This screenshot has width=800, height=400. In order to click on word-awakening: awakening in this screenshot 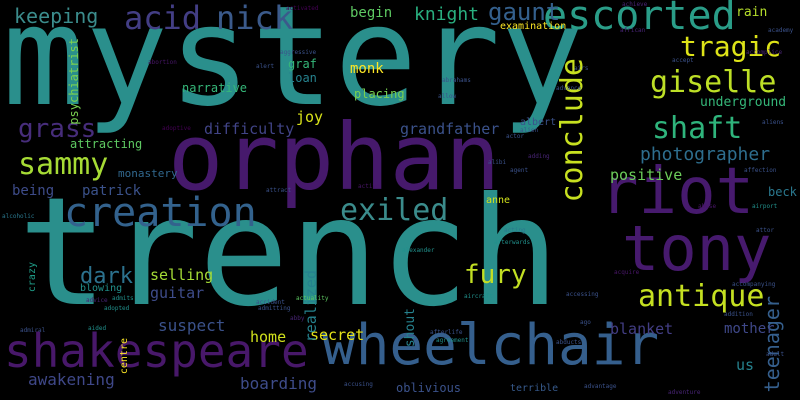, I will do `click(71, 379)`.